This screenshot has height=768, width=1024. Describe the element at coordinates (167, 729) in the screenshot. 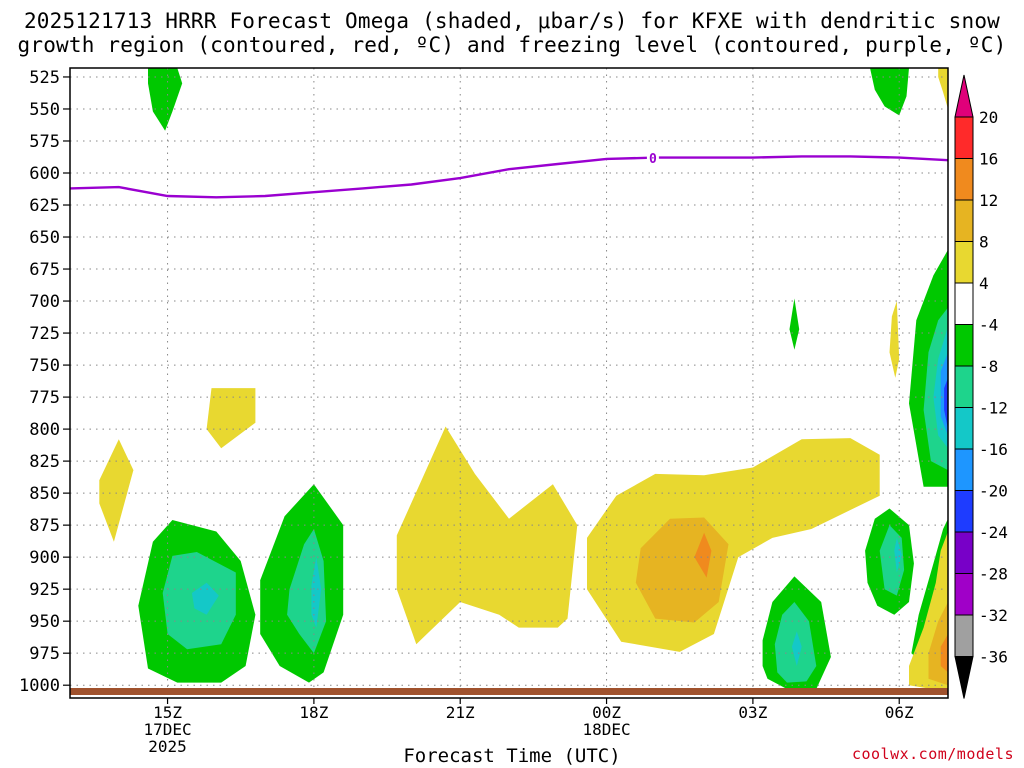

I see `x-tick-label: 17DEC` at that location.